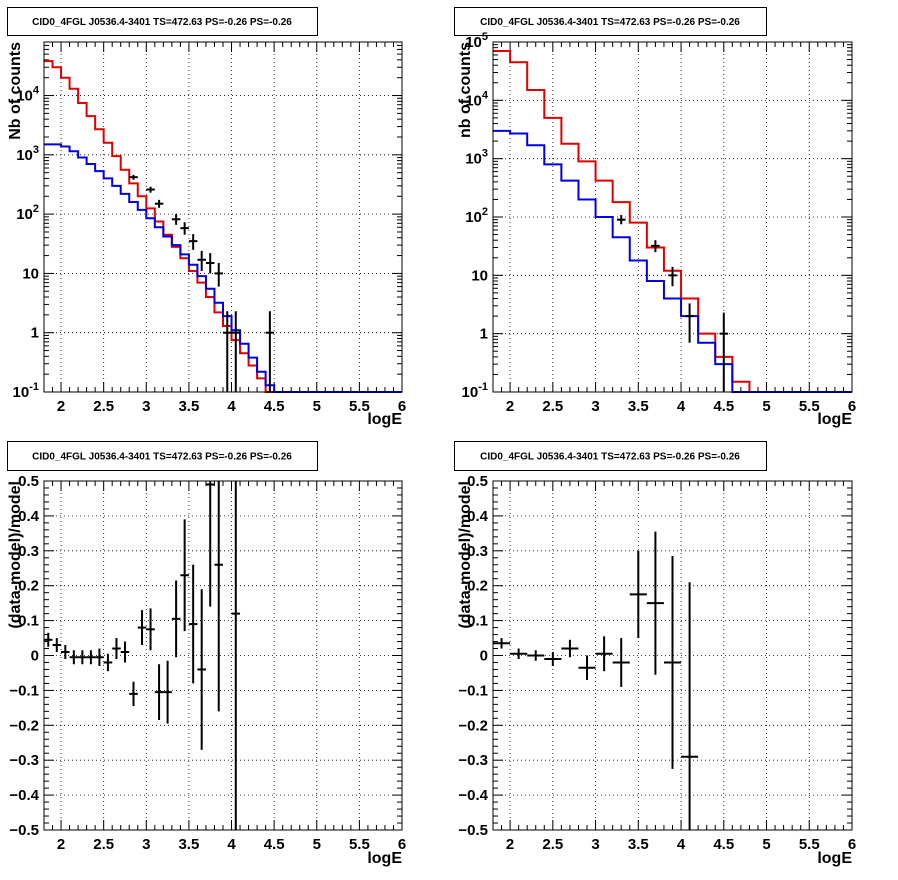 The height and width of the screenshot is (880, 898). I want to click on y-tick-label: 0.4, so click(29, 516).